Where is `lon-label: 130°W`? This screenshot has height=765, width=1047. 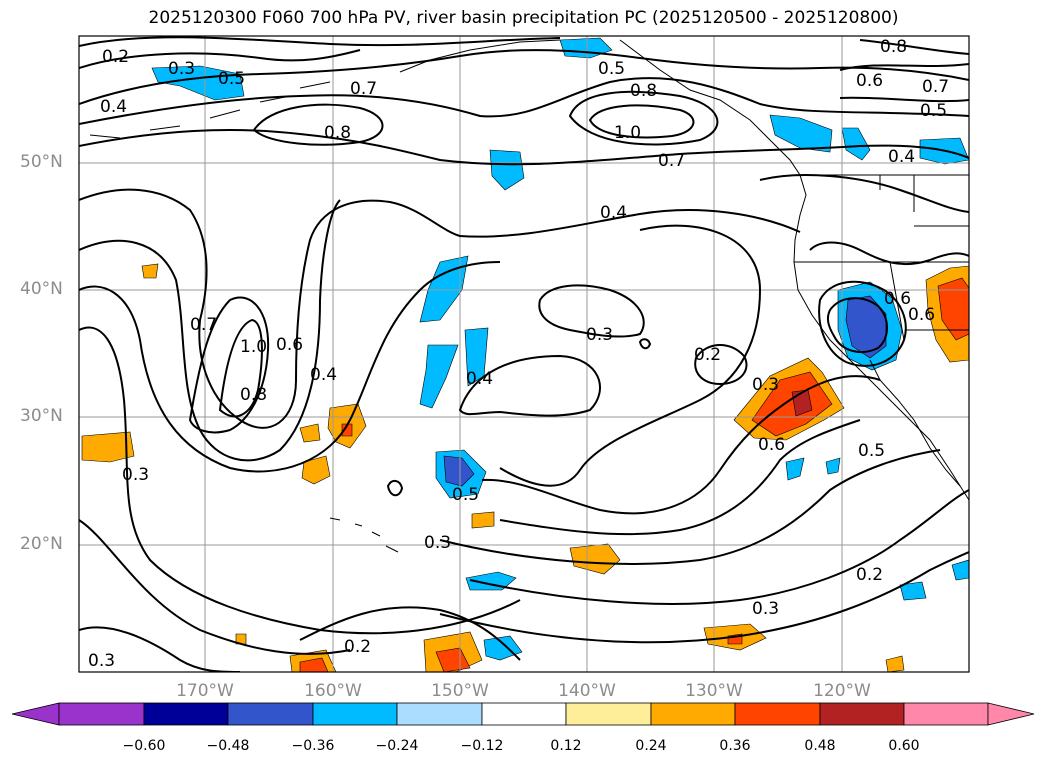 lon-label: 130°W is located at coordinates (714, 691).